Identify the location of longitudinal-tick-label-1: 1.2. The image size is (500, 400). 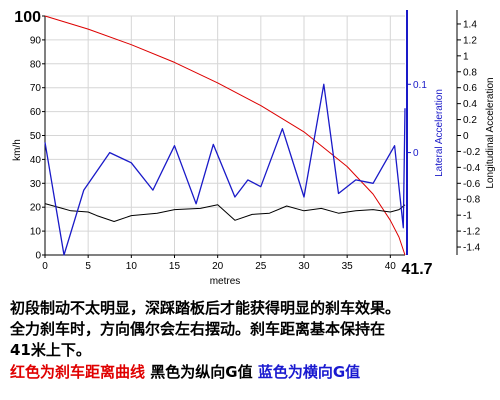
(470, 40).